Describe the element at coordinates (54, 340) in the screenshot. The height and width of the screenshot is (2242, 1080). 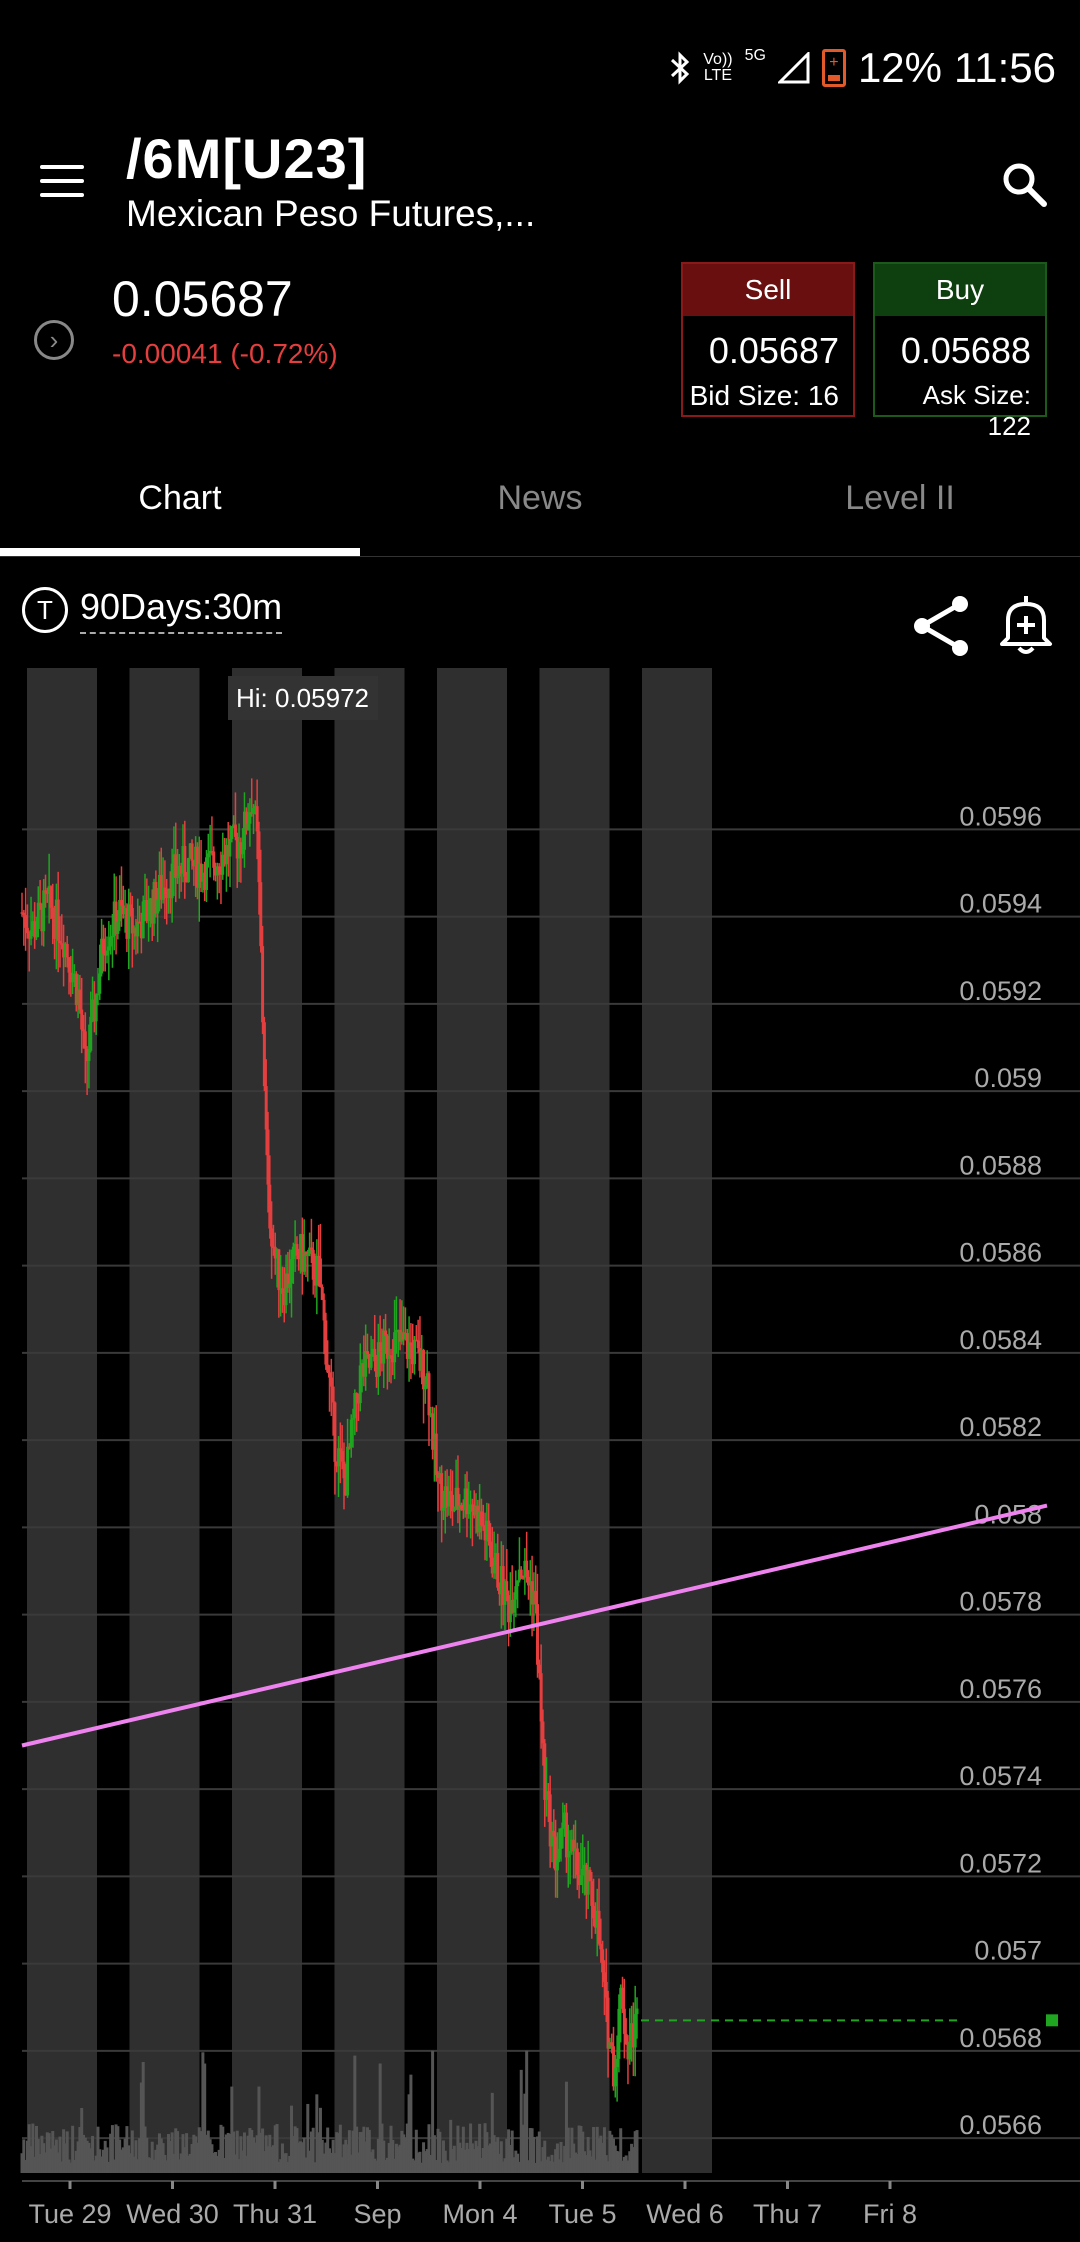
I see `expand-quote-icon: ›` at that location.